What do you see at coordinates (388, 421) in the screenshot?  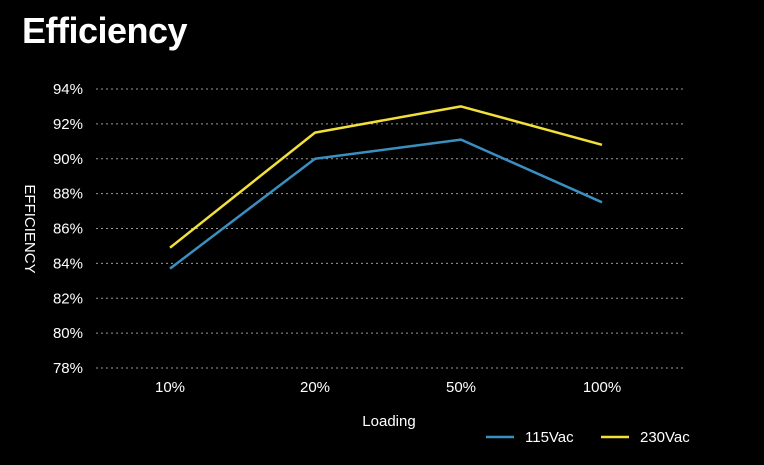 I see `x-axis-label: Loading` at bounding box center [388, 421].